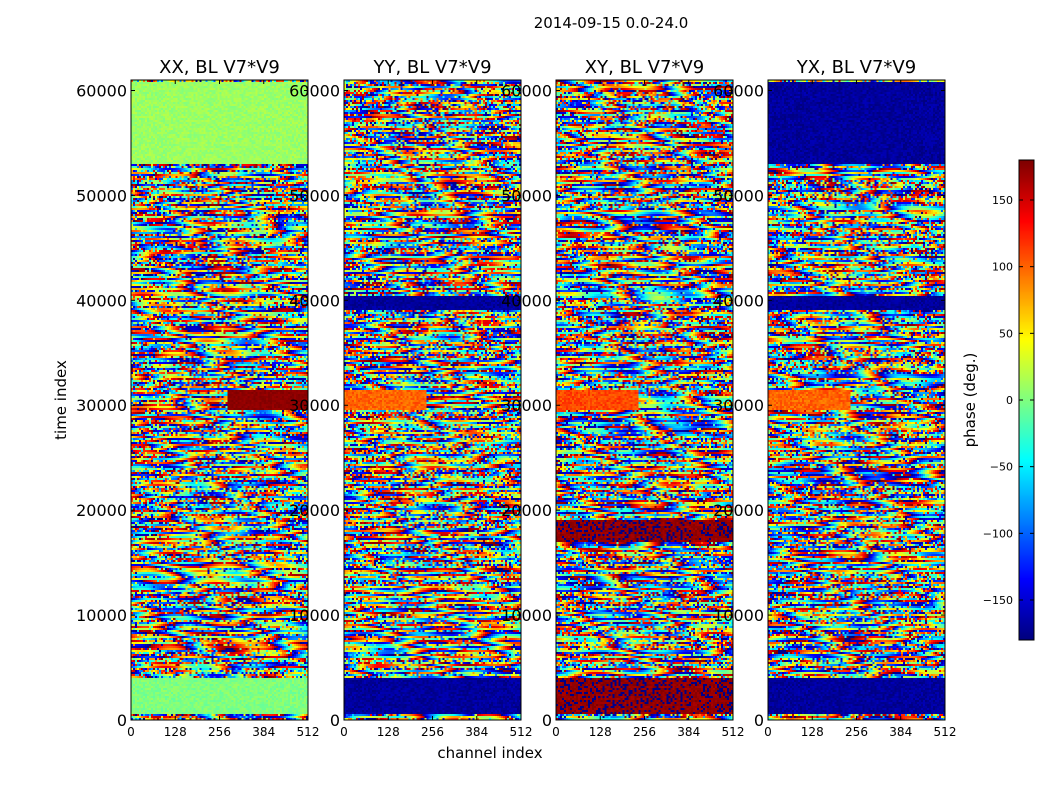  I want to click on colorbar-gradient, so click(1026, 400).